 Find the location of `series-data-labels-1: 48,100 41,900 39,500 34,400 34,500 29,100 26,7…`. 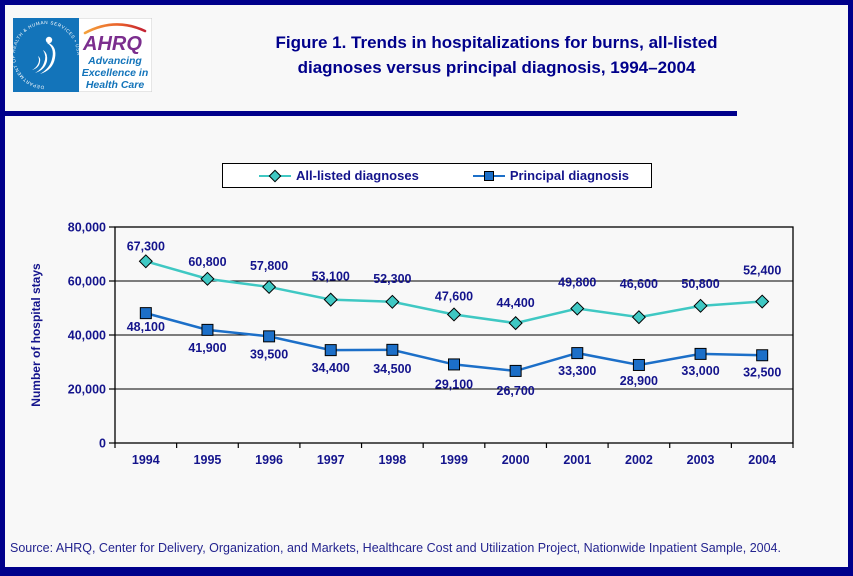

series-data-labels-1: 48,100 41,900 39,500 34,400 34,500 29,100 26,7… is located at coordinates (454, 359).